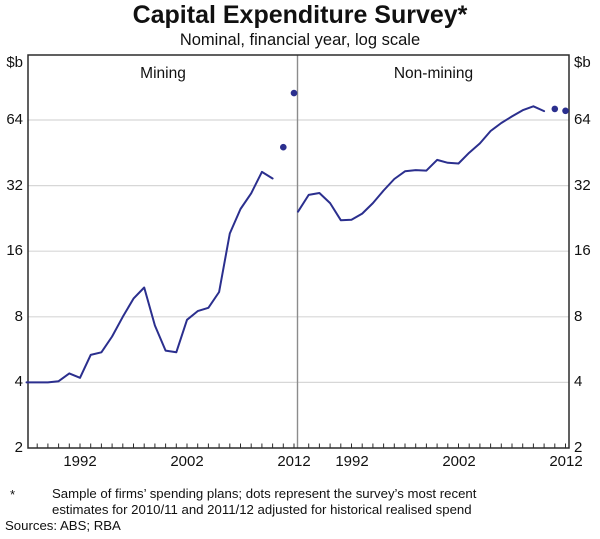 This screenshot has width=600, height=539. What do you see at coordinates (294, 93) in the screenshot?
I see `estimate-dot-mining-2012` at bounding box center [294, 93].